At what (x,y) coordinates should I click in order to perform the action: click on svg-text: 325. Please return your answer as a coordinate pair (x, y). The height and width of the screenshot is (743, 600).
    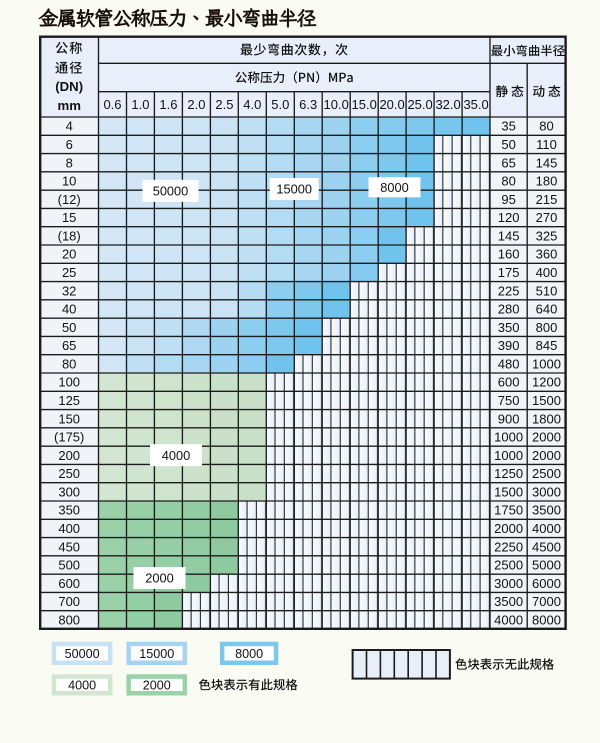
    Looking at the image, I should click on (547, 236).